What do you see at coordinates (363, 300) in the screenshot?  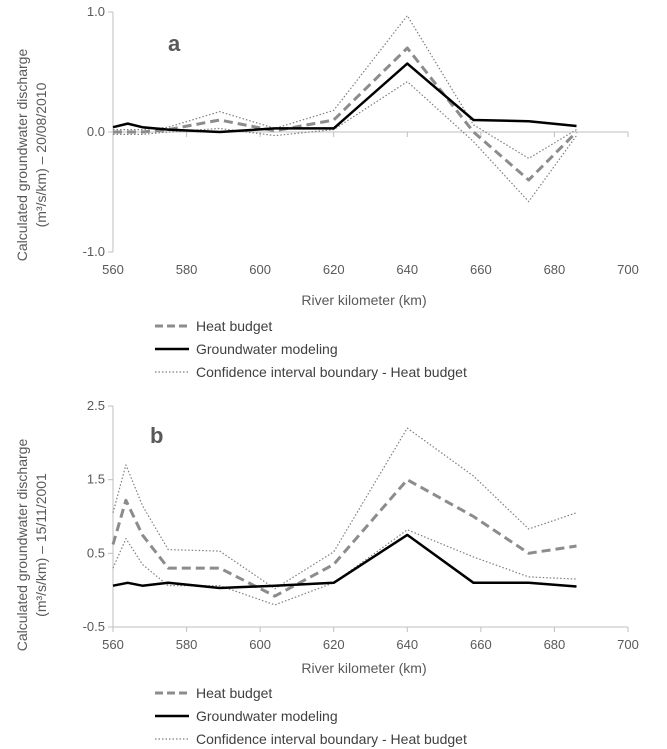 I see `panel-a-xlabel: River kilometer (km)` at bounding box center [363, 300].